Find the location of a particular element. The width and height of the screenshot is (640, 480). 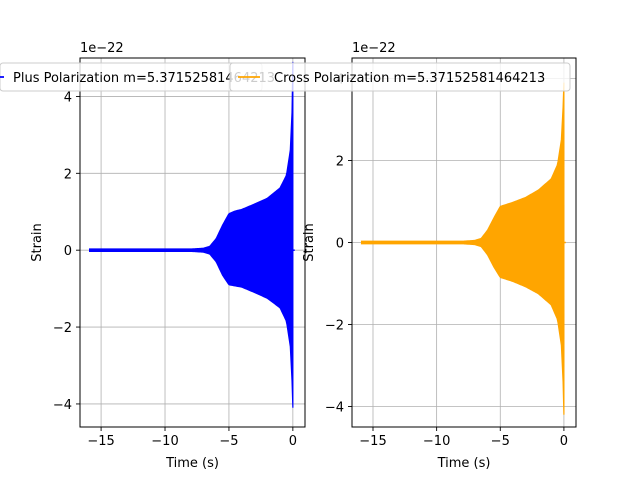

legend-label: Cross Polarization m=5.37152581464213 is located at coordinates (409, 78).